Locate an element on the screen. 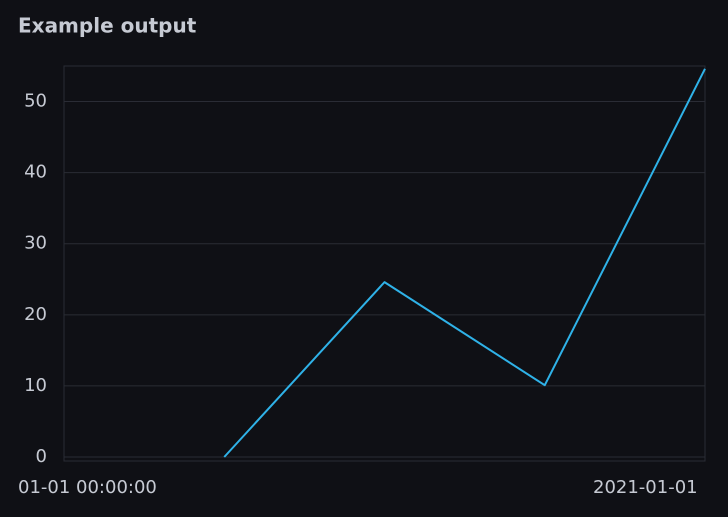  y-tick-label: 50 is located at coordinates (35, 101).